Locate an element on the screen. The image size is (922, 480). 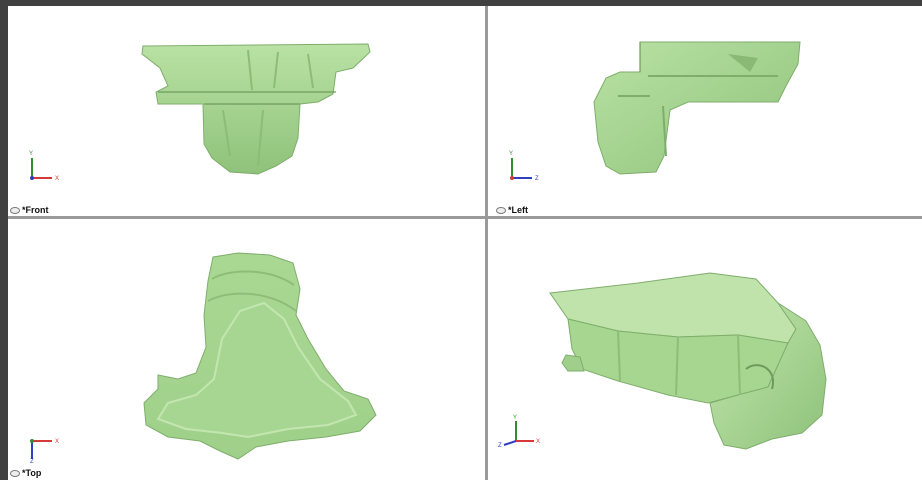
viewport-label-top: *Top is located at coordinates (25, 473).